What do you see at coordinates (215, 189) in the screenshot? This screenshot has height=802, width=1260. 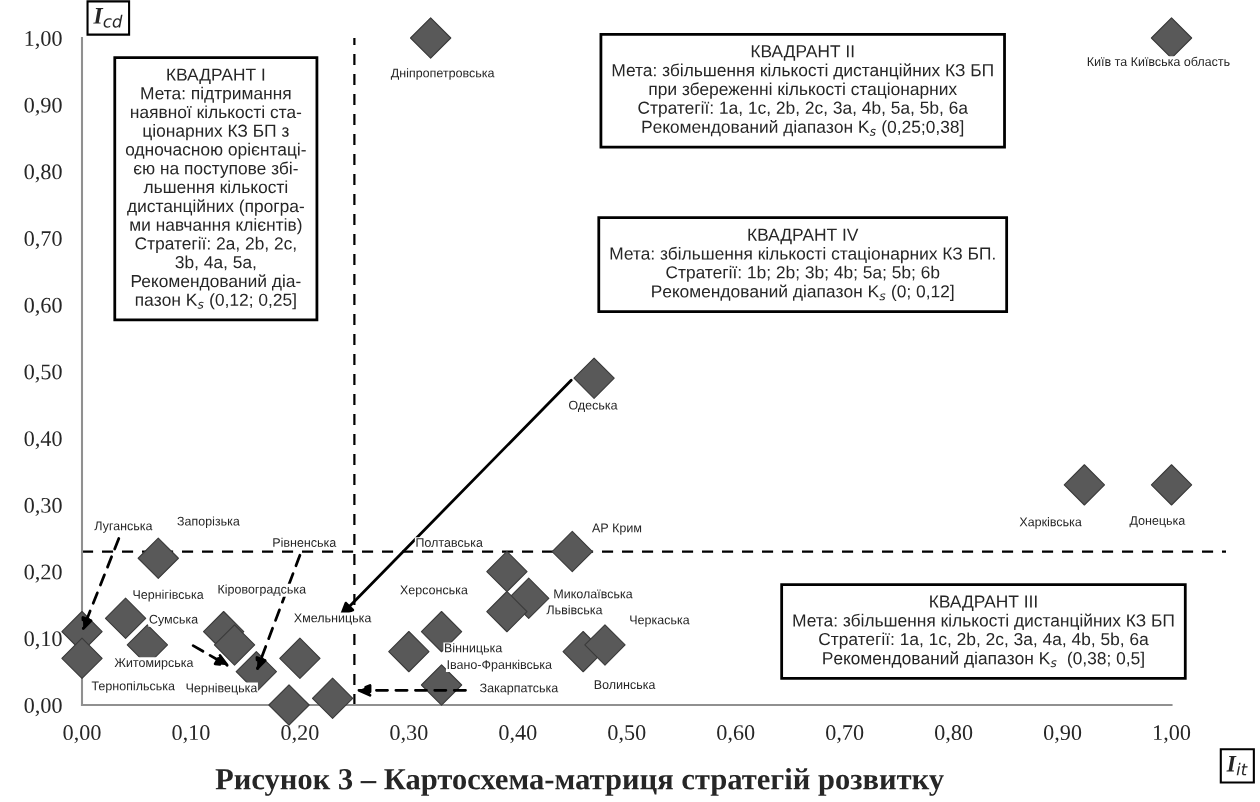 I see `text: КВАДРАНТ I Мета: підтримання наявної кількості ста- ціонарних КЗ БП з одночасною орієнтаці- єю на поступове збі- льшення кількості дистанційних (програ- ми навчання клієнтів) Стратегії: 2a, 2b, 2c, 3b, 4a, 5a, Рекомендований діа- пазон K$_{s}$ (0,12; 0,25]` at bounding box center [215, 189].